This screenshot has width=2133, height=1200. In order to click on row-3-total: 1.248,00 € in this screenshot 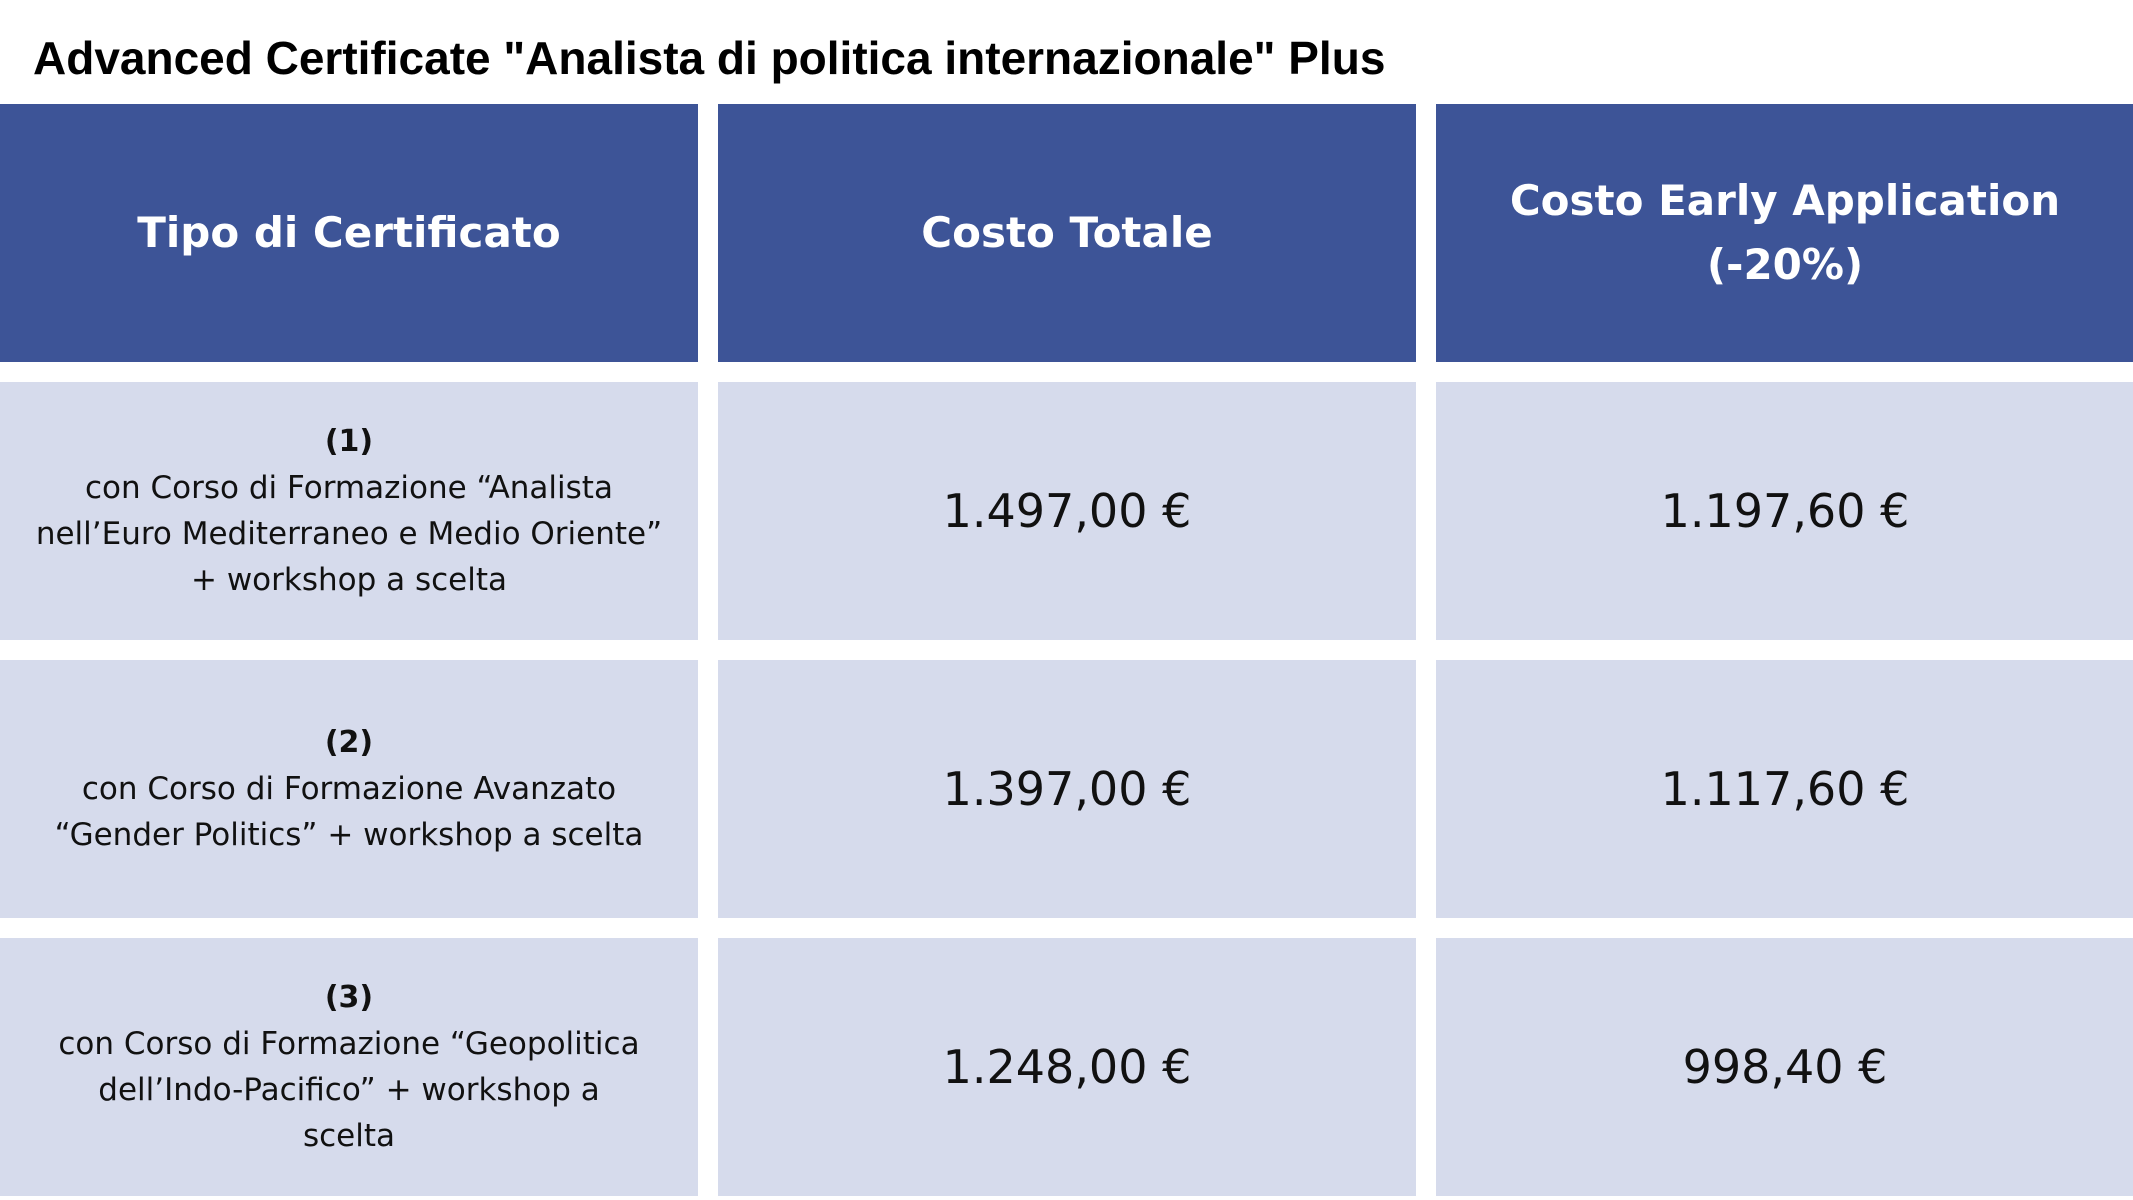, I will do `click(1067, 1067)`.